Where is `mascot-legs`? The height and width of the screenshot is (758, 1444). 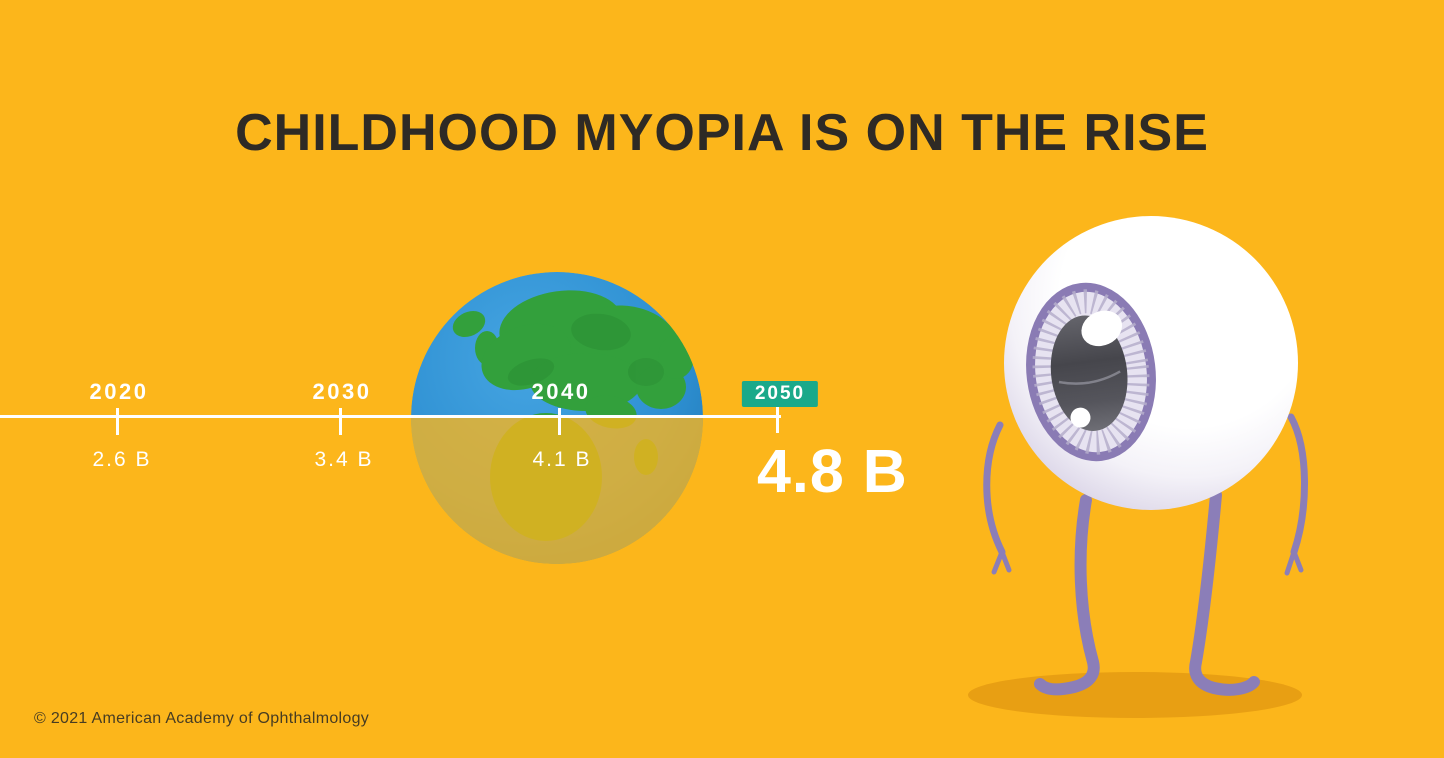
mascot-legs is located at coordinates (1147, 592).